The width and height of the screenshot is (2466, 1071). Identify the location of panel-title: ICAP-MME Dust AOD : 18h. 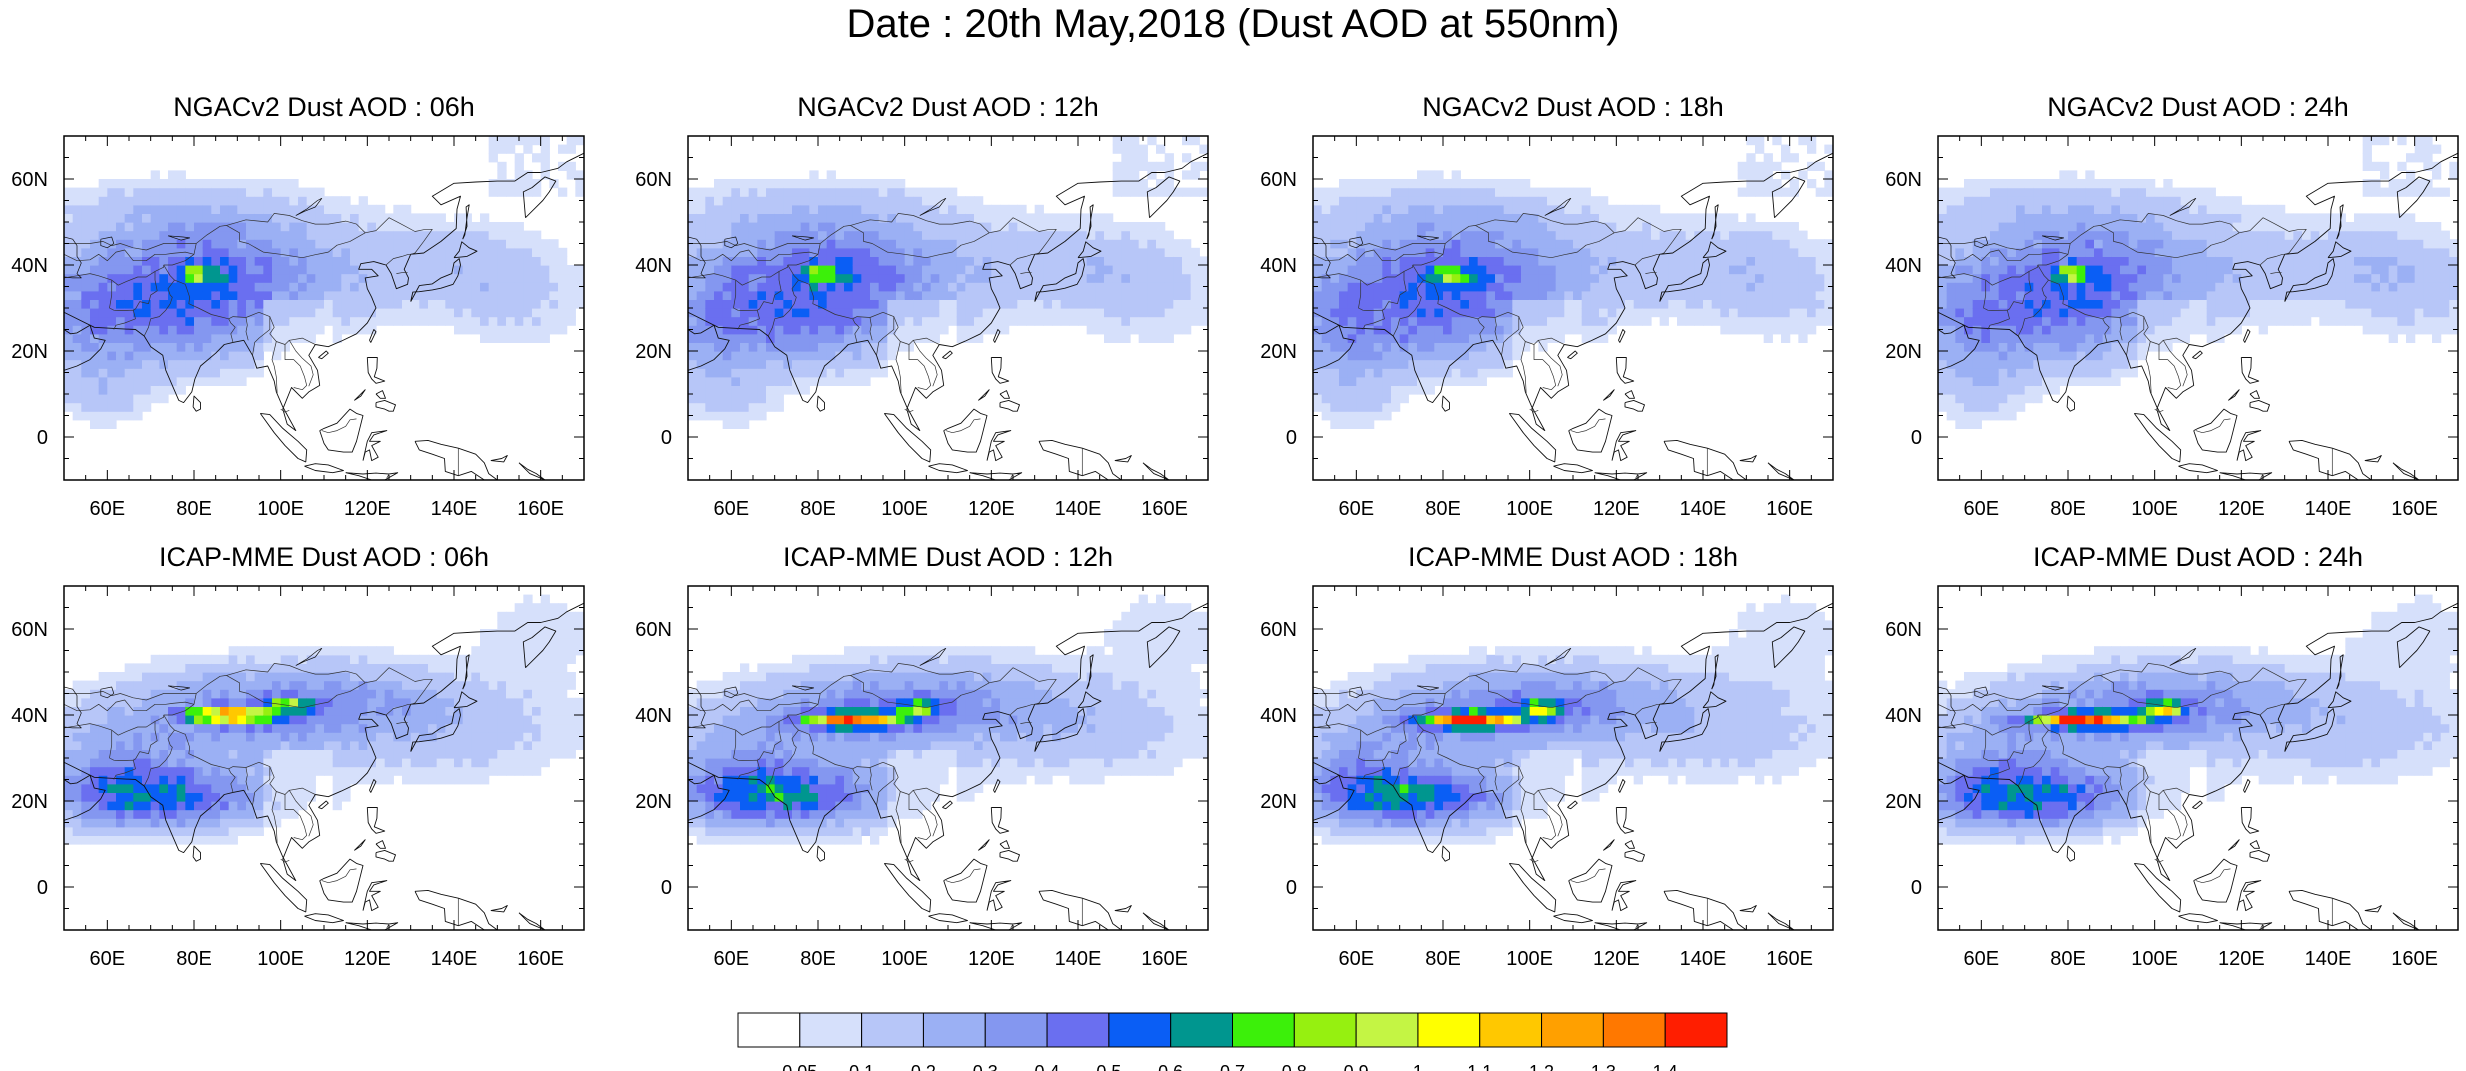
(1573, 557).